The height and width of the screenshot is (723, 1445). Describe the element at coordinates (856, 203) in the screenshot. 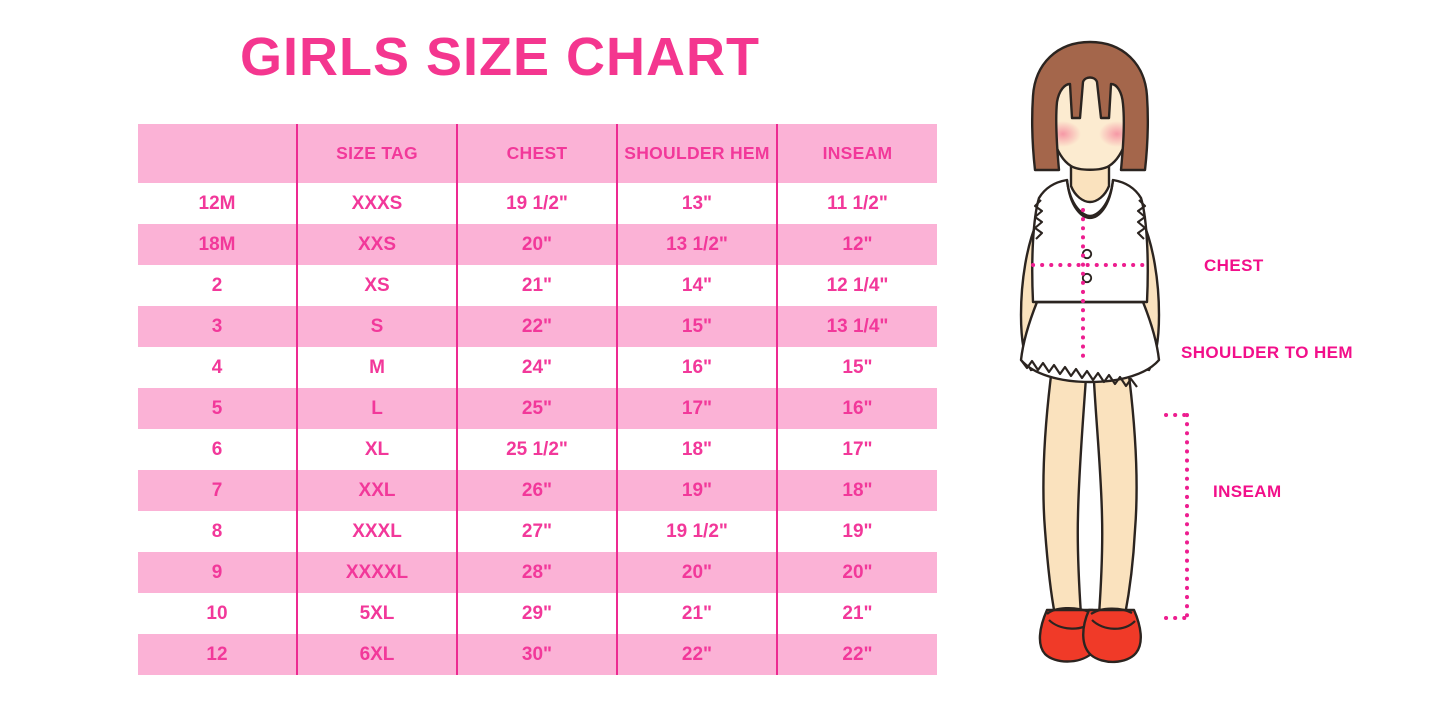

I see `cell-inseam: 11 1/2"` at that location.